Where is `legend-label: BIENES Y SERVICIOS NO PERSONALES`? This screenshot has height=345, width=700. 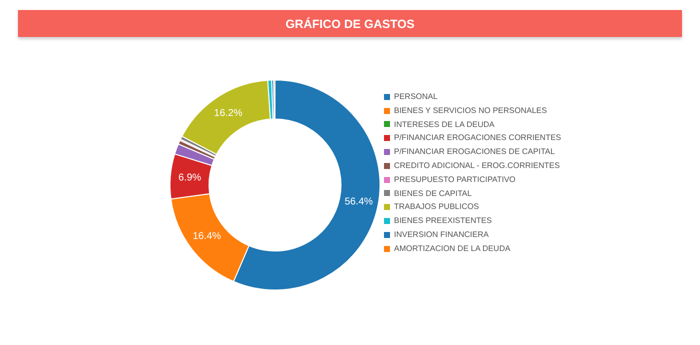 legend-label: BIENES Y SERVICIOS NO PERSONALES is located at coordinates (470, 110).